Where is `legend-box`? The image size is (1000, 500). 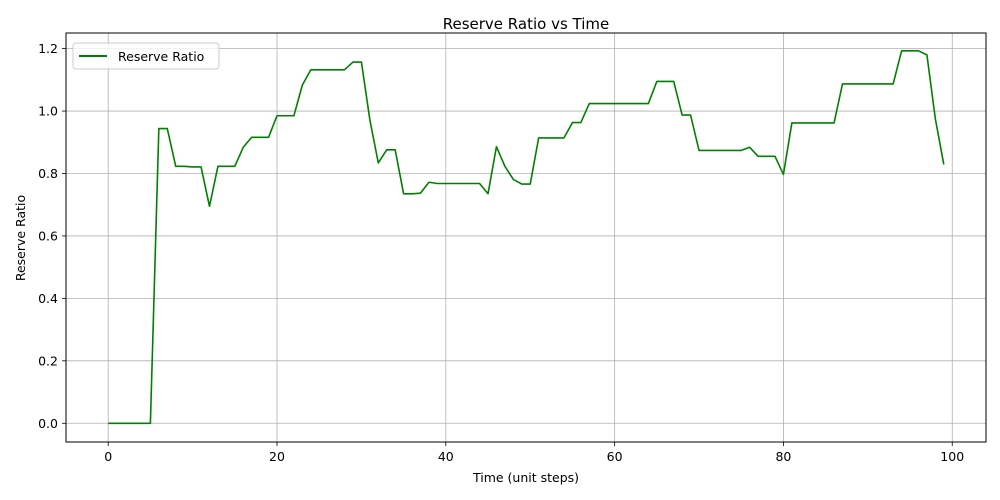 legend-box is located at coordinates (146, 56).